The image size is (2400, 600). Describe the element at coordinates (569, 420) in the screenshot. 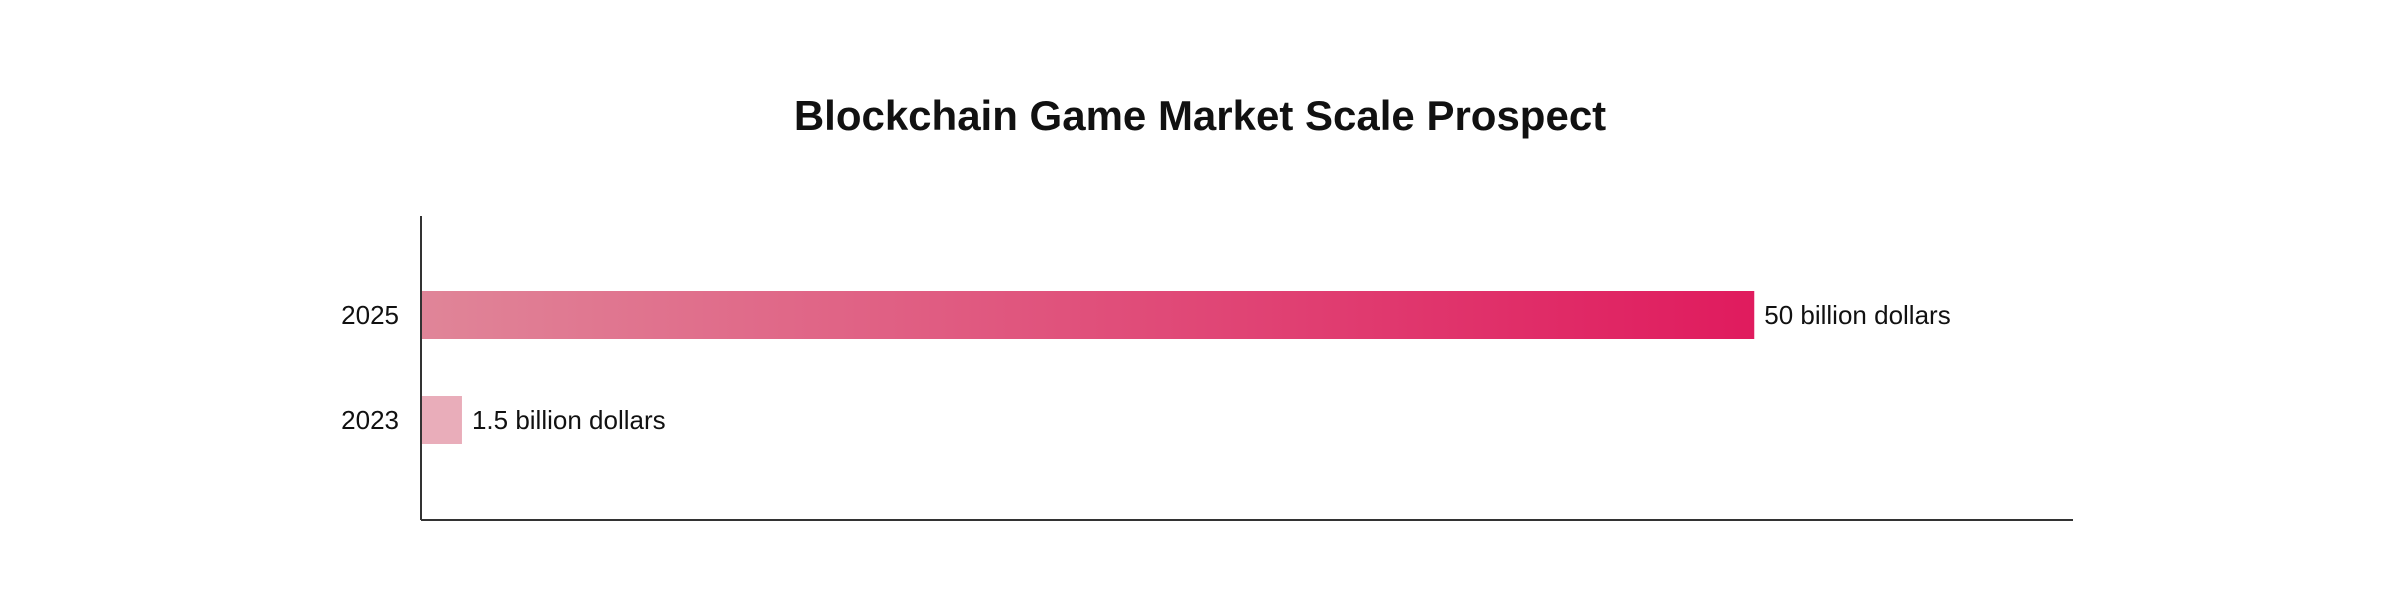

I see `value-label-2023: 1.5 billion dollars` at that location.